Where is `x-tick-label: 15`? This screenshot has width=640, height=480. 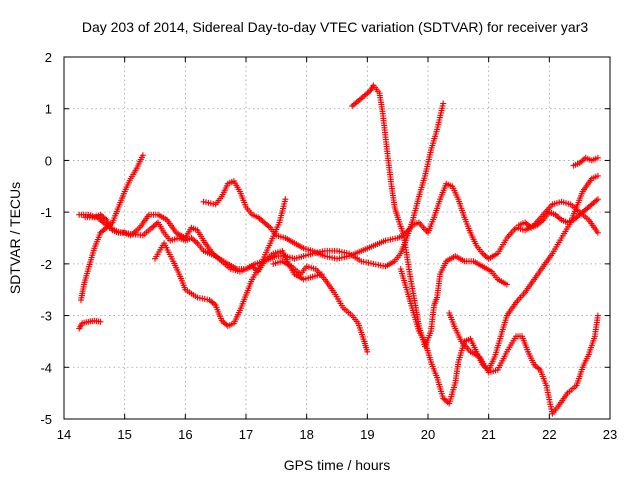 x-tick-label: 15 is located at coordinates (124, 434).